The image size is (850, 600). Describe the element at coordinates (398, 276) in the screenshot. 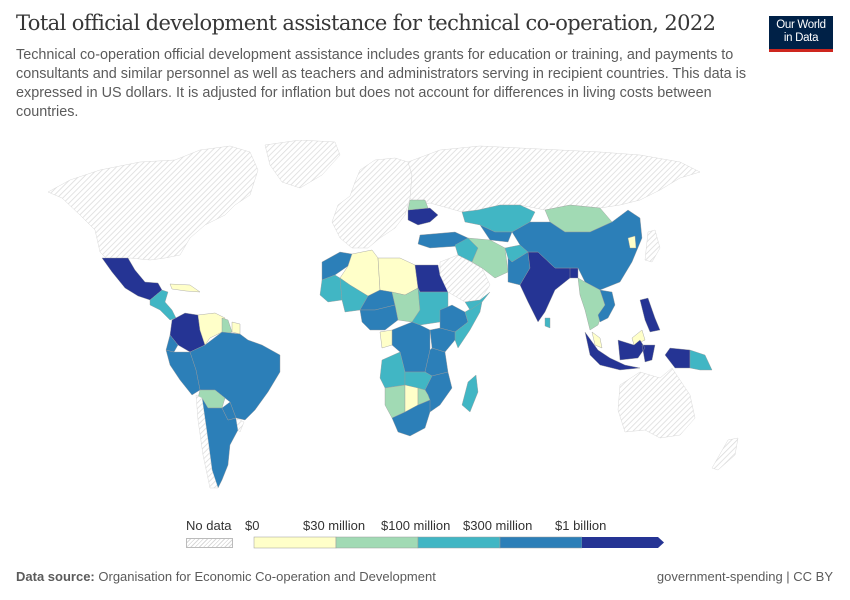

I see `country-libya` at that location.